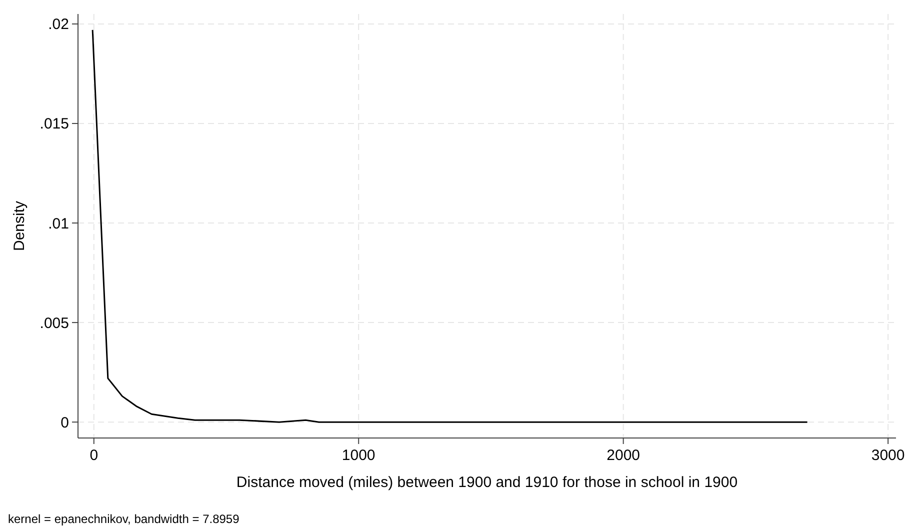 Image resolution: width=916 pixels, height=531 pixels. What do you see at coordinates (623, 455) in the screenshot?
I see `x-tick-label: 2000` at bounding box center [623, 455].